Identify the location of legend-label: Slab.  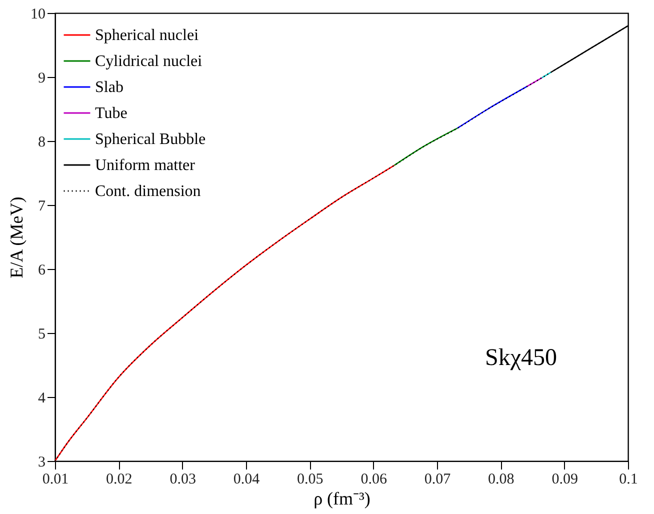
(109, 87).